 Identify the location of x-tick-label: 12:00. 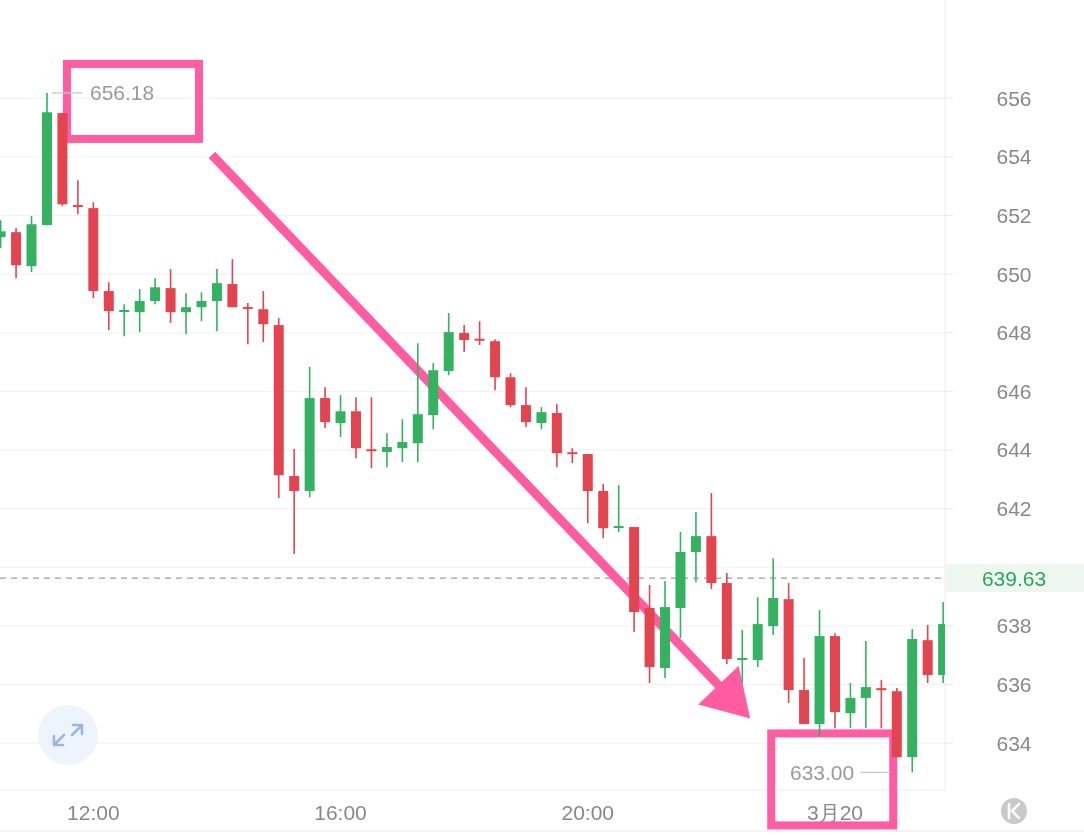
(93, 812).